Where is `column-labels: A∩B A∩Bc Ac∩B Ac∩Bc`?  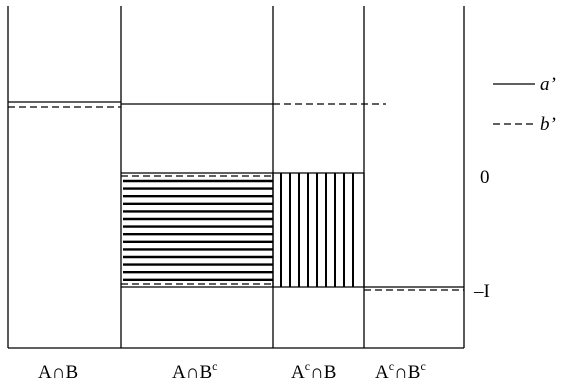
column-labels: A∩B A∩Bc Ac∩B Ac∩Bc is located at coordinates (232, 371).